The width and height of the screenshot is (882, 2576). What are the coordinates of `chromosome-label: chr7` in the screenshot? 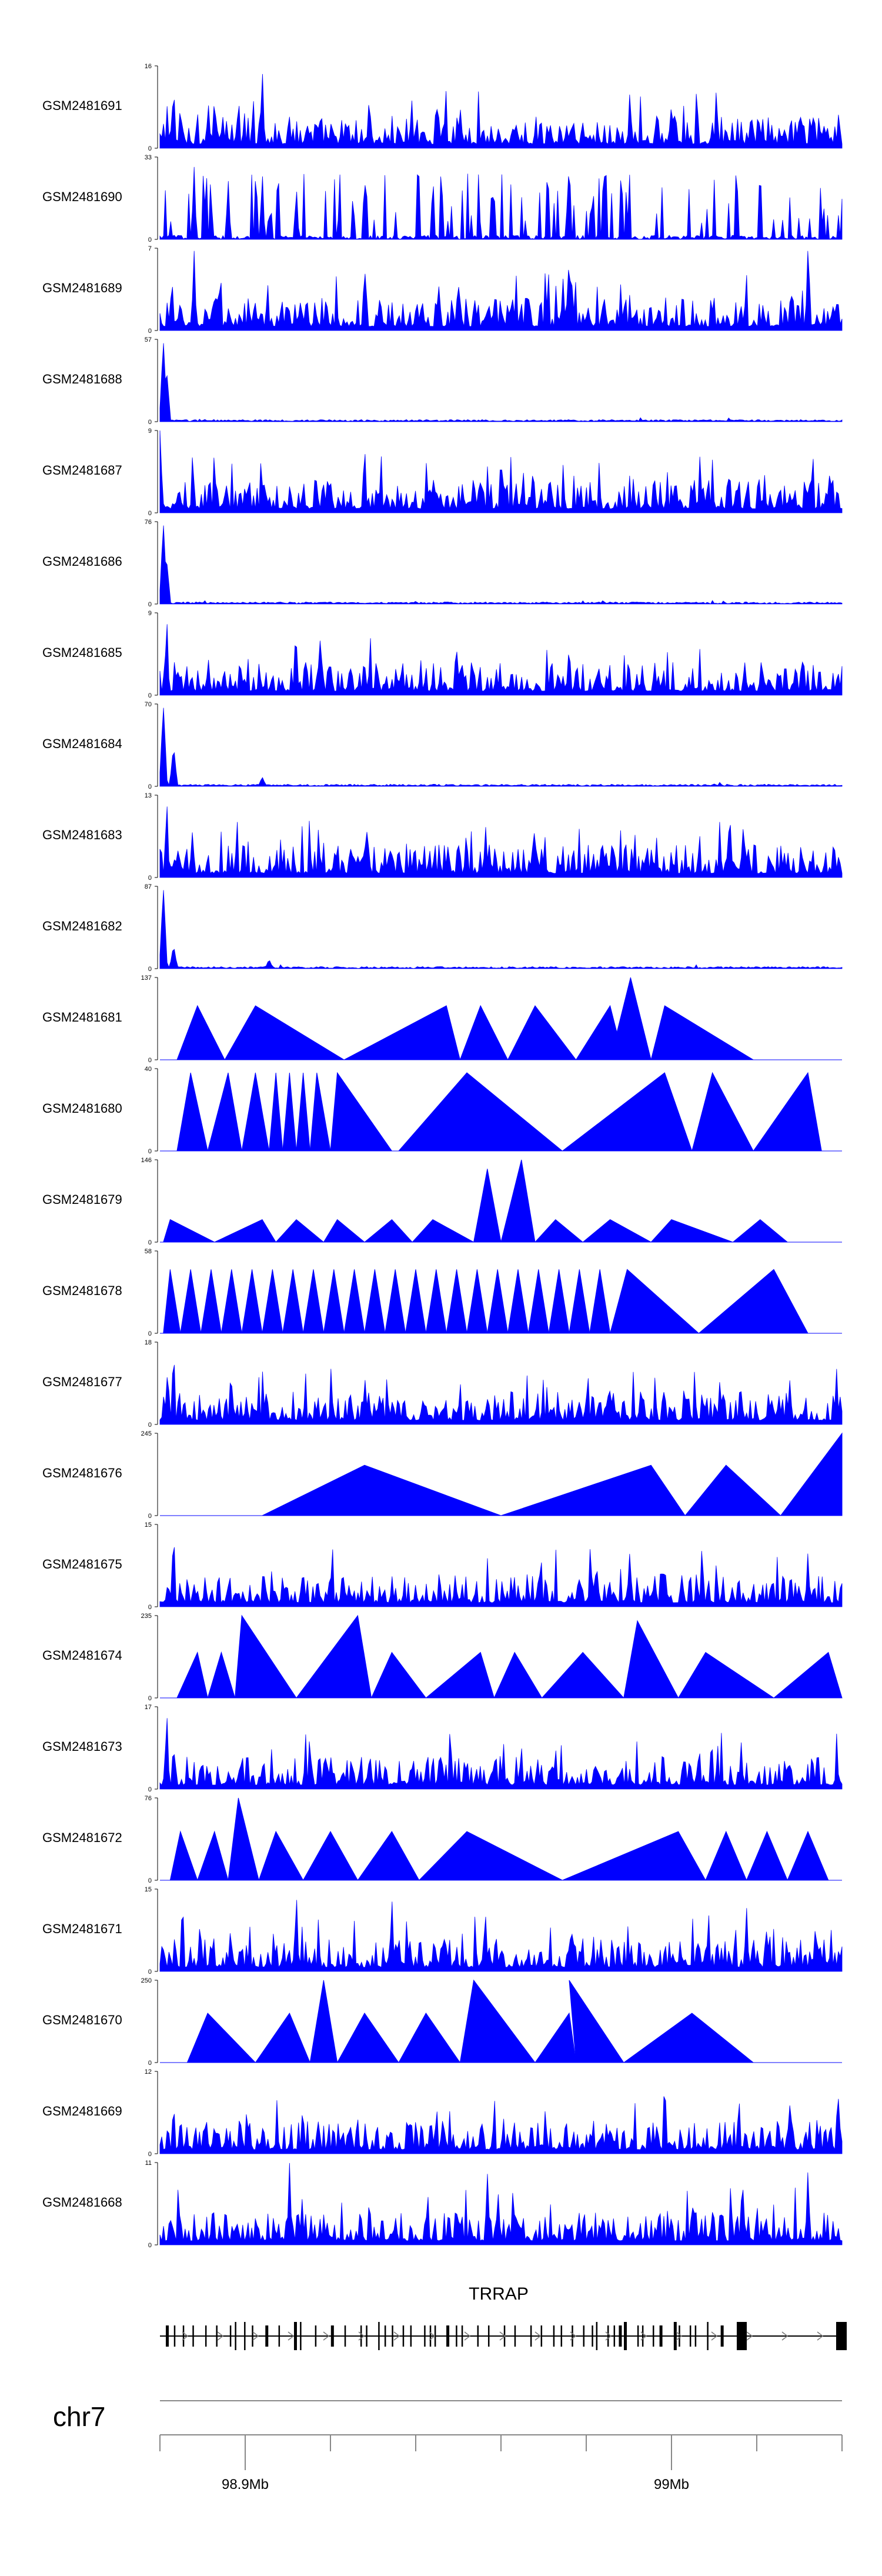 It's located at (79, 2416).